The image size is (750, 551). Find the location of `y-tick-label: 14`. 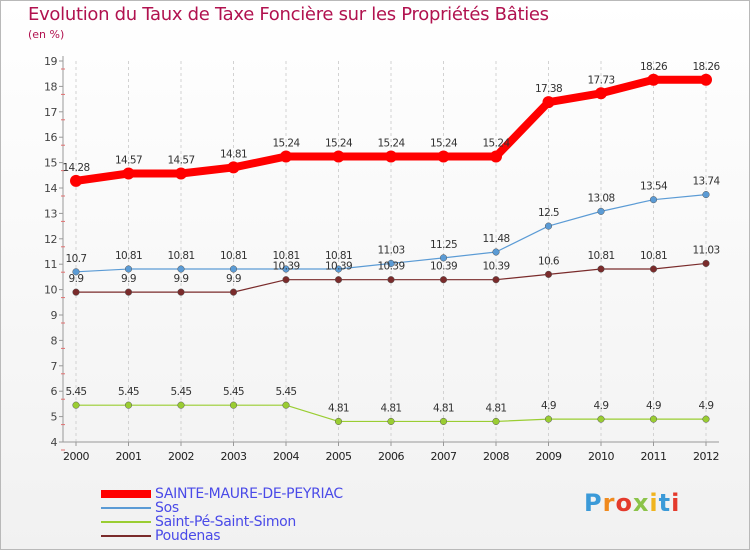

y-tick-label: 14 is located at coordinates (50, 188).